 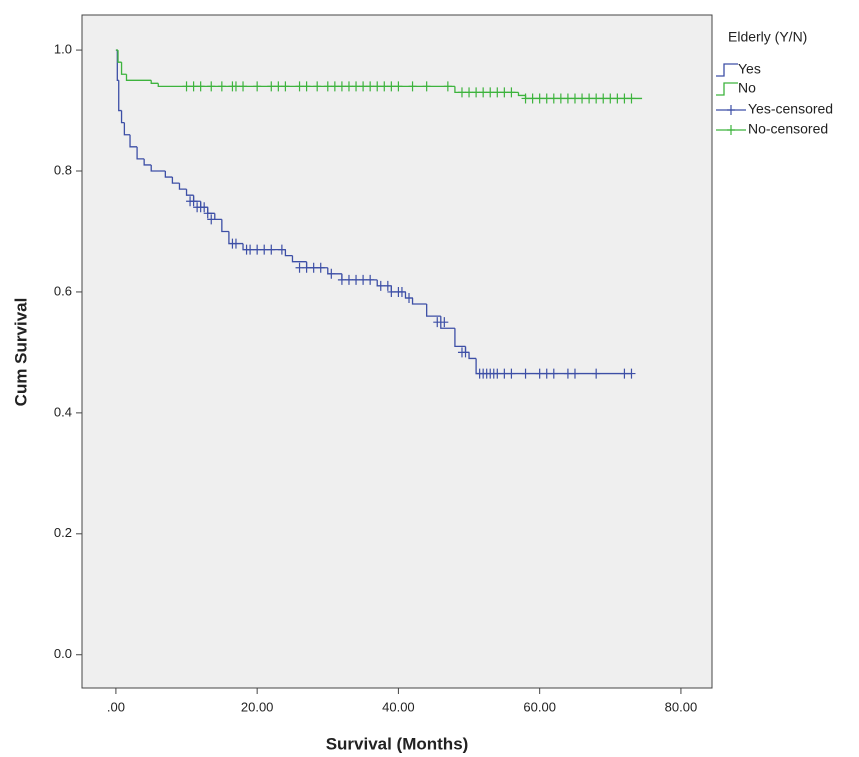 I want to click on x-tick-label: 60.00, so click(x=539, y=706).